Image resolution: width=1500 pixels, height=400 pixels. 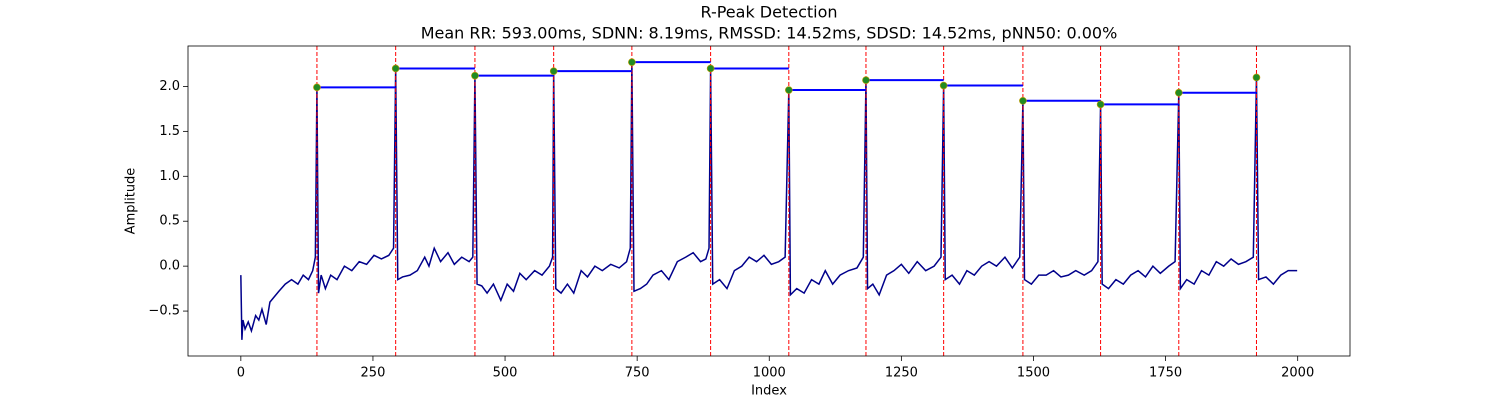 I want to click on x-axis-label: Index, so click(x=769, y=391).